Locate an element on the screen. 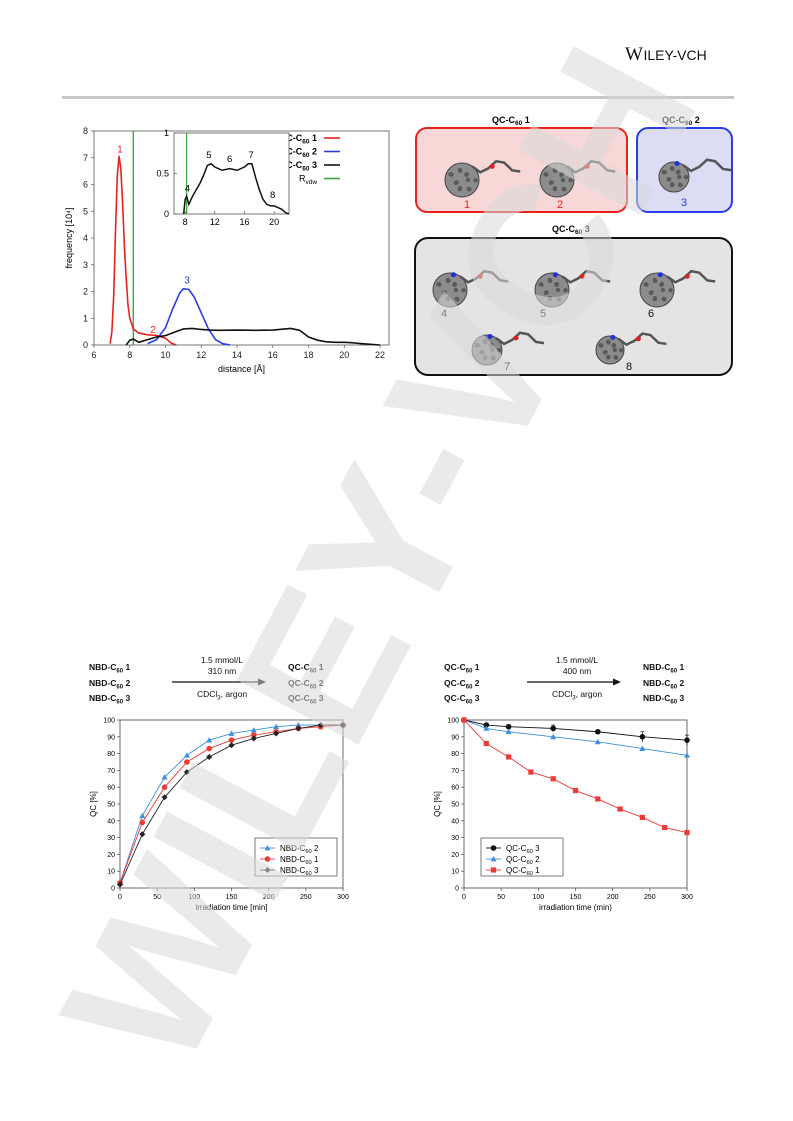 The width and height of the screenshot is (793, 1121). y-tick-label: 100 is located at coordinates (109, 721).